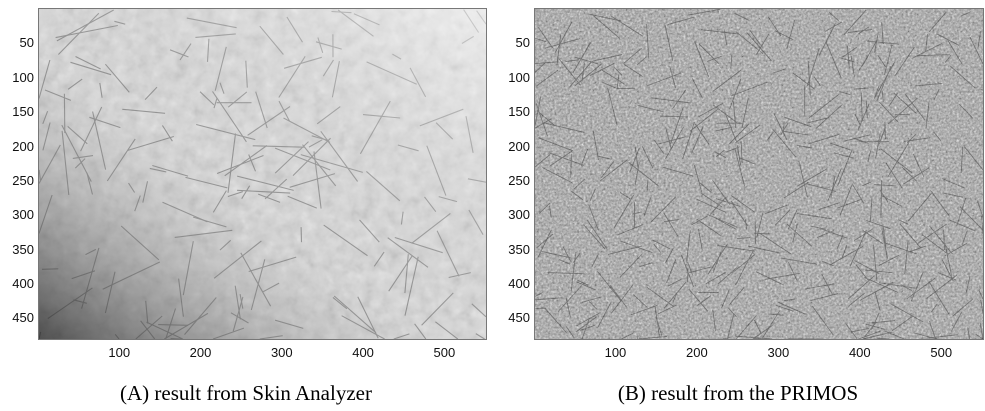  What do you see at coordinates (246, 393) in the screenshot?
I see `caption-a: (A) result from Skin Analyzer` at bounding box center [246, 393].